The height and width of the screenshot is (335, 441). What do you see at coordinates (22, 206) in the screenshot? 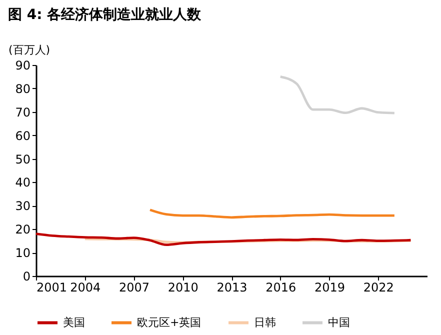
I see `y-tick-label: 30` at bounding box center [22, 206].